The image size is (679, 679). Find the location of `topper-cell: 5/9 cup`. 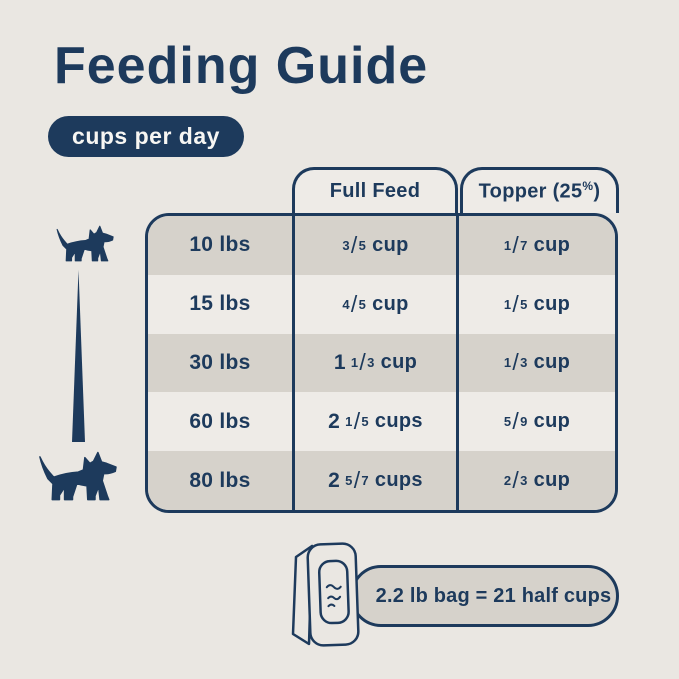

topper-cell: 5/9 cup is located at coordinates (535, 422).